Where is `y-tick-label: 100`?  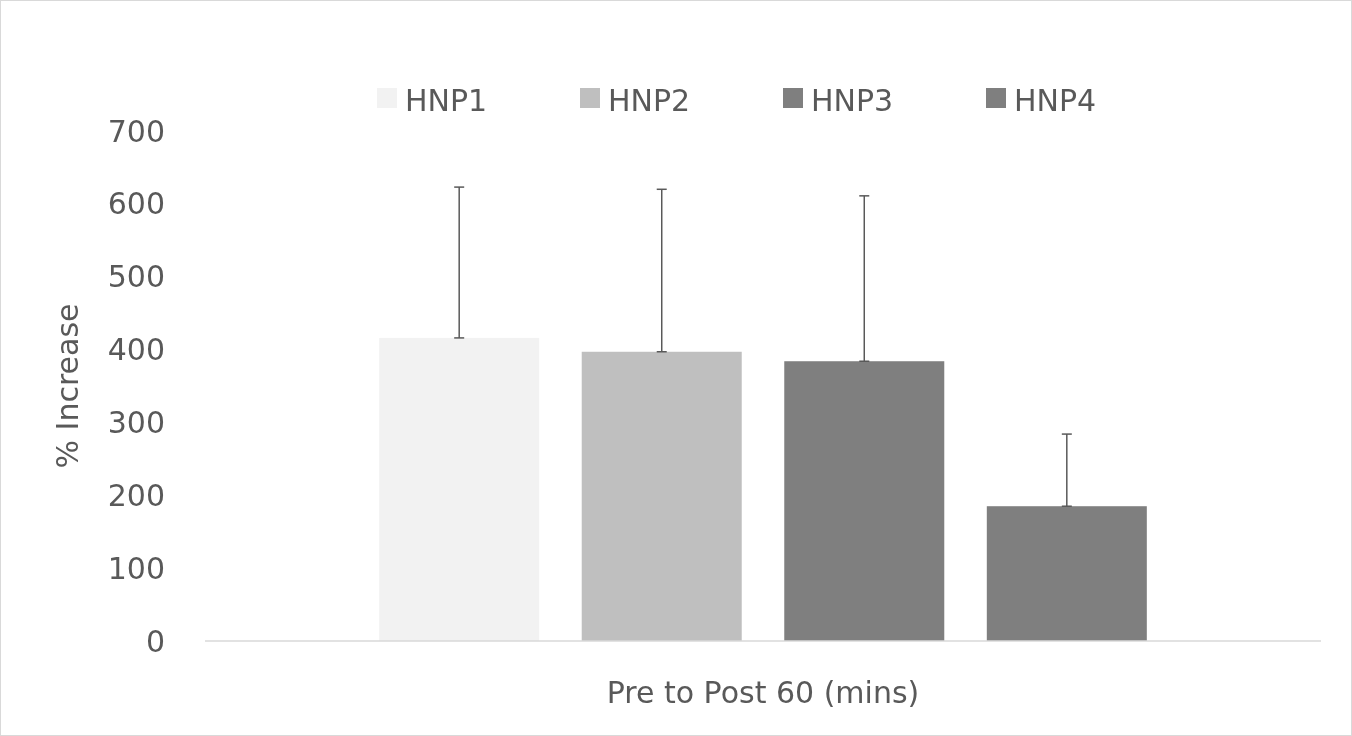 y-tick-label: 100 is located at coordinates (136, 568).